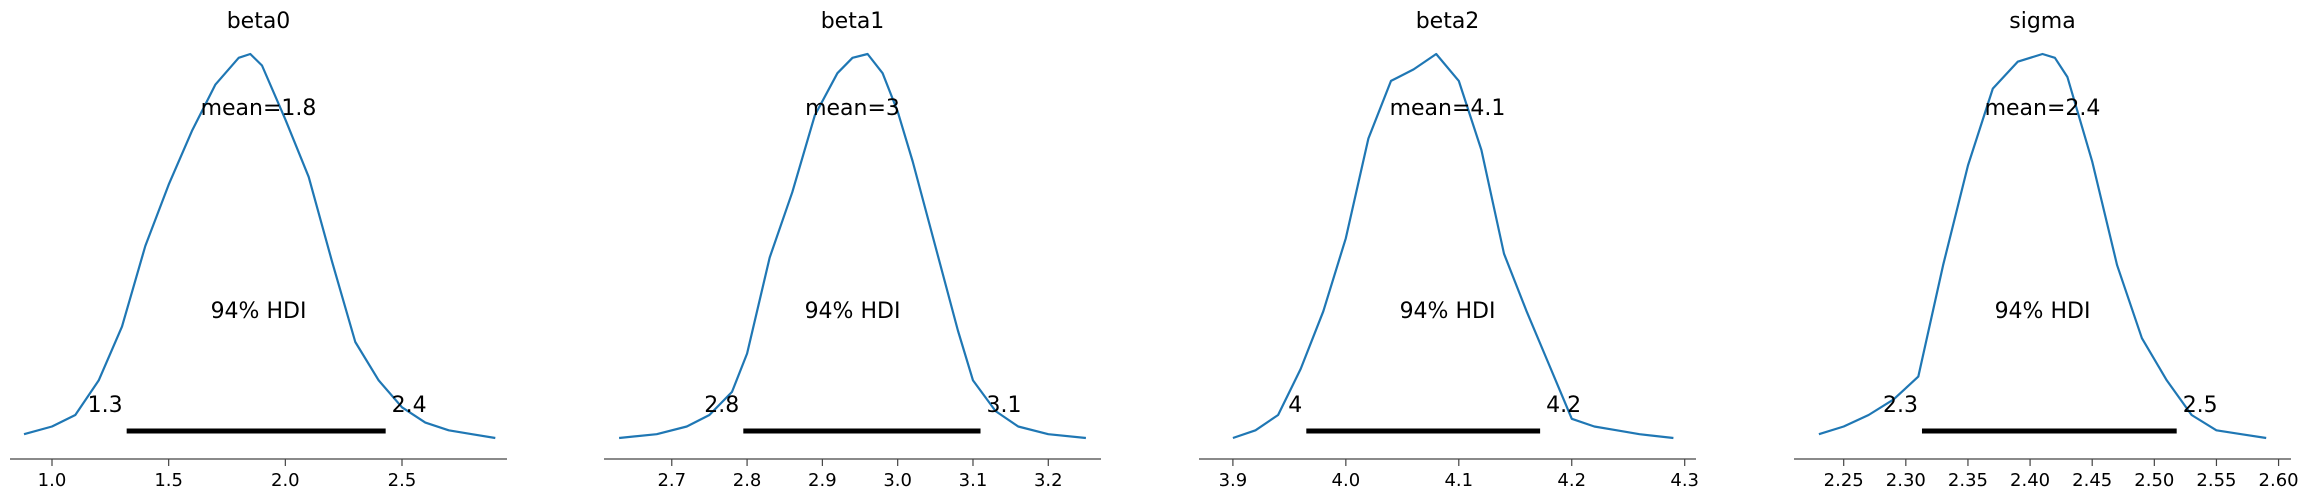 This screenshot has width=2306, height=497. Describe the element at coordinates (285, 480) in the screenshot. I see `x-tick-label: 2.0` at that location.